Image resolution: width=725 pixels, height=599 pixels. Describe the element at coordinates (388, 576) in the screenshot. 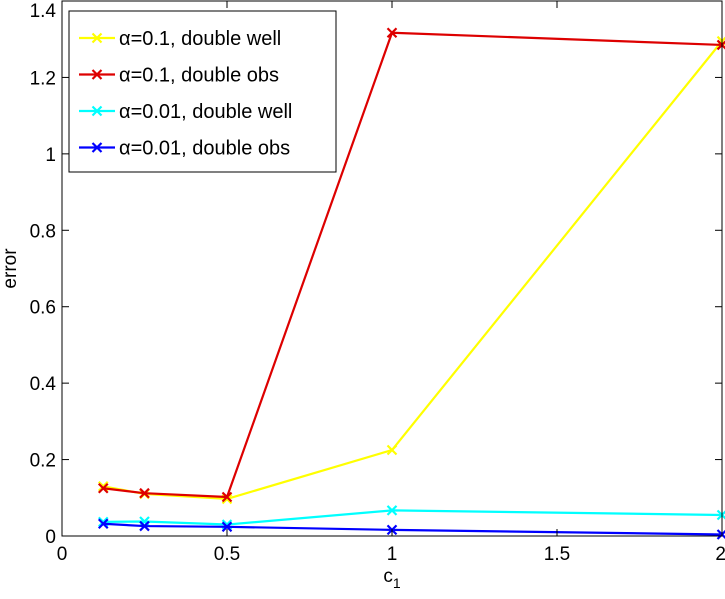

I see `x-axis-label-main: c` at that location.